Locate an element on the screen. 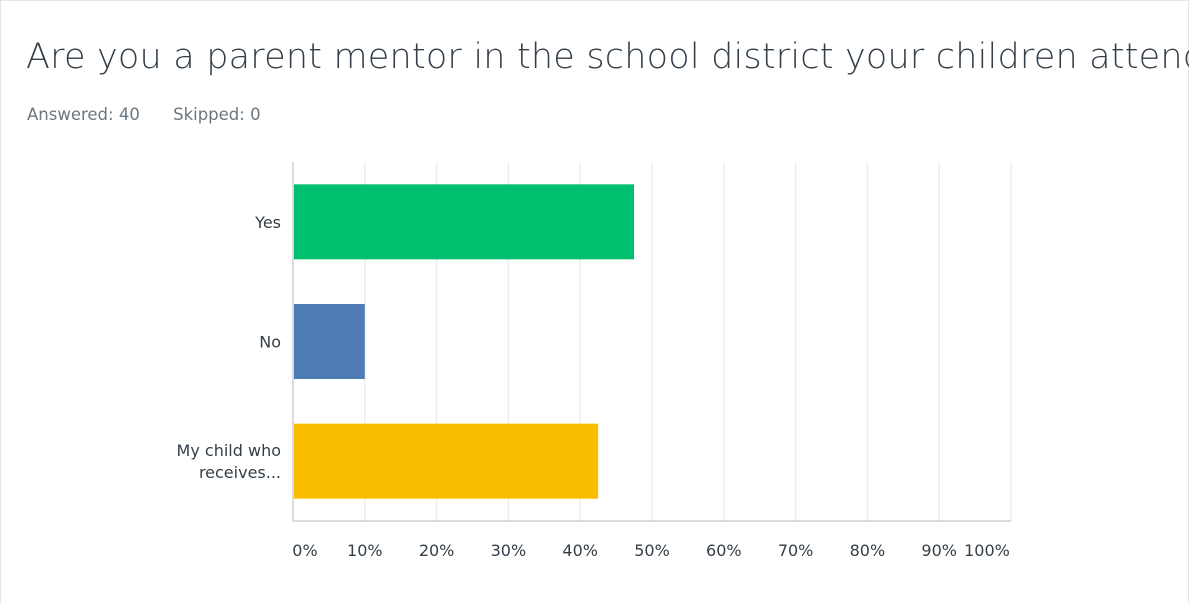 The width and height of the screenshot is (1189, 605). x-tick-label: 20% is located at coordinates (437, 550).